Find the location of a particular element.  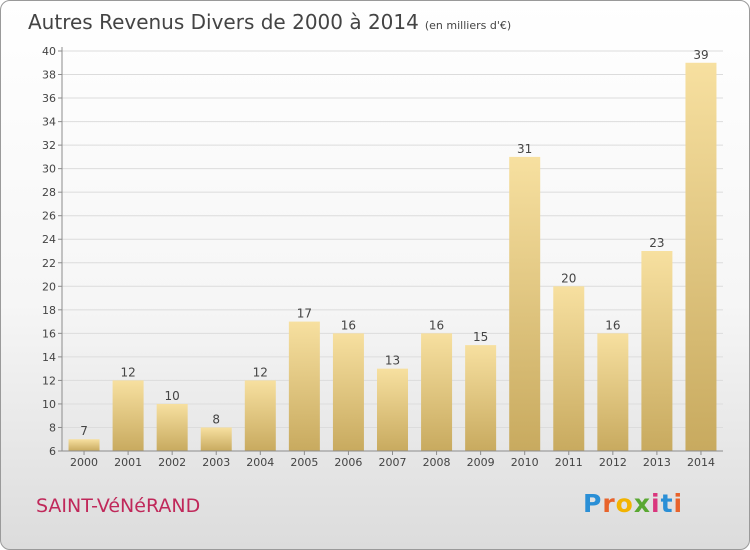

bar-2006 is located at coordinates (348, 392).